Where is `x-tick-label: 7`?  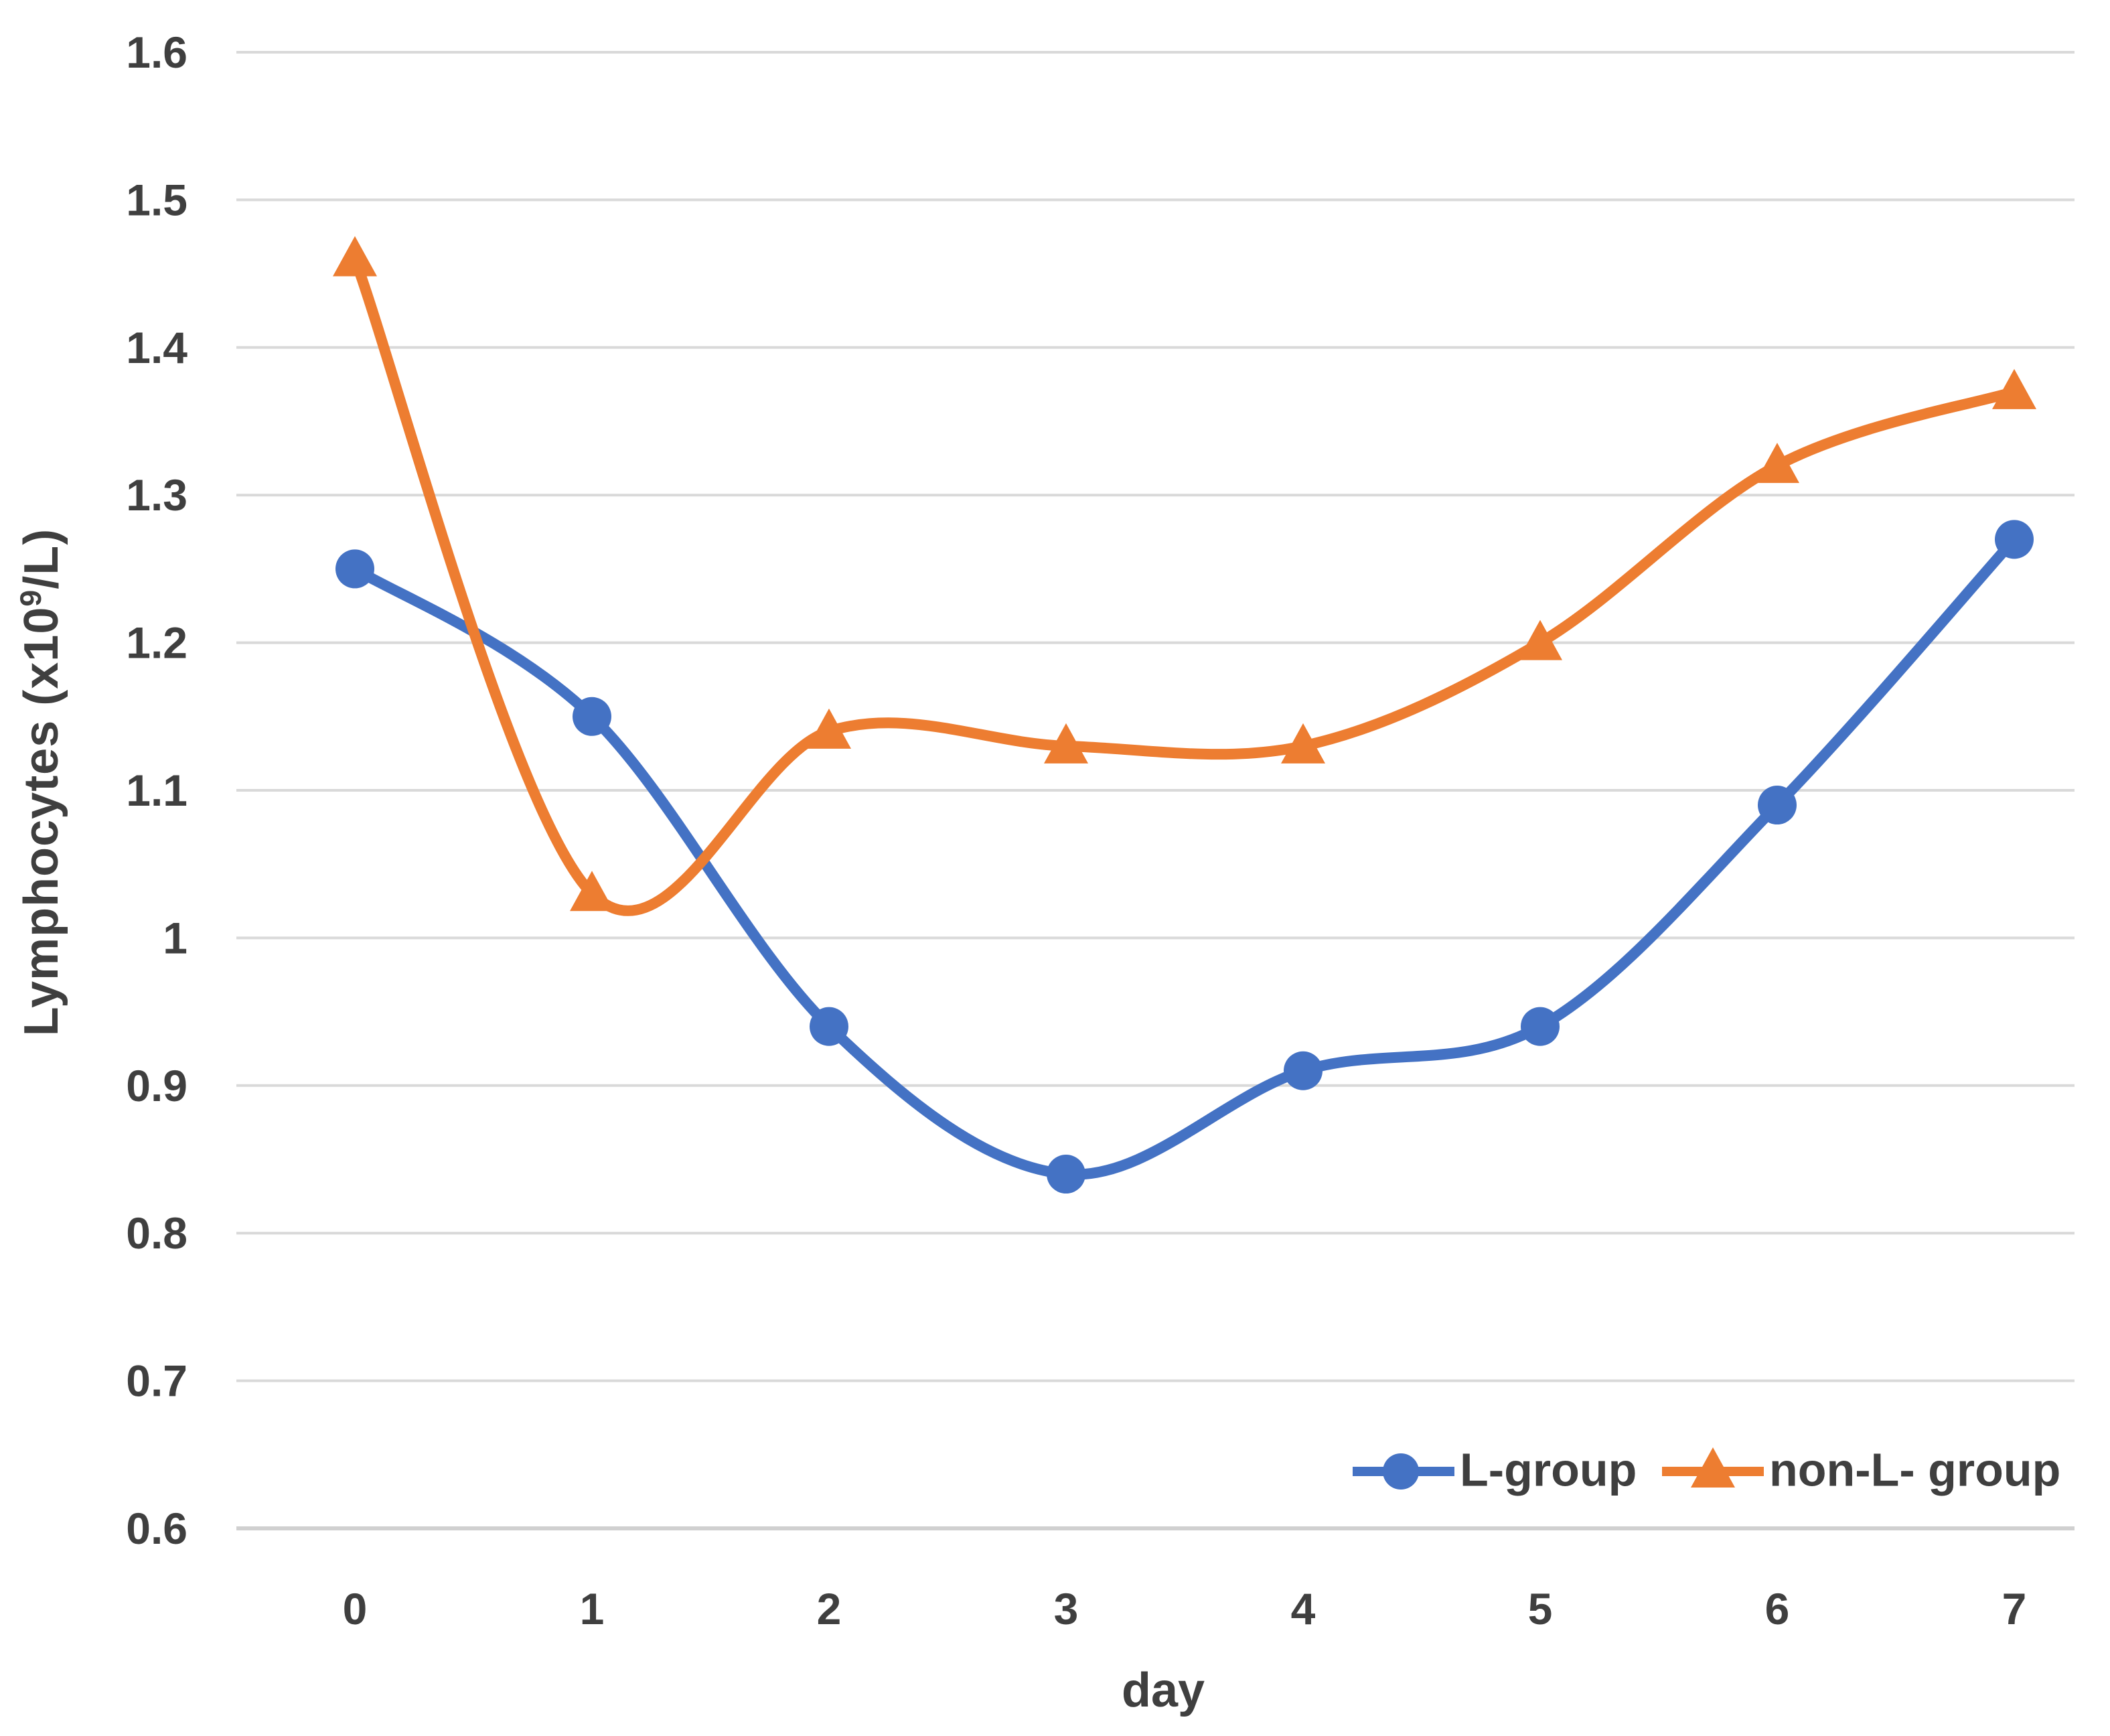 x-tick-label: 7 is located at coordinates (2014, 1609).